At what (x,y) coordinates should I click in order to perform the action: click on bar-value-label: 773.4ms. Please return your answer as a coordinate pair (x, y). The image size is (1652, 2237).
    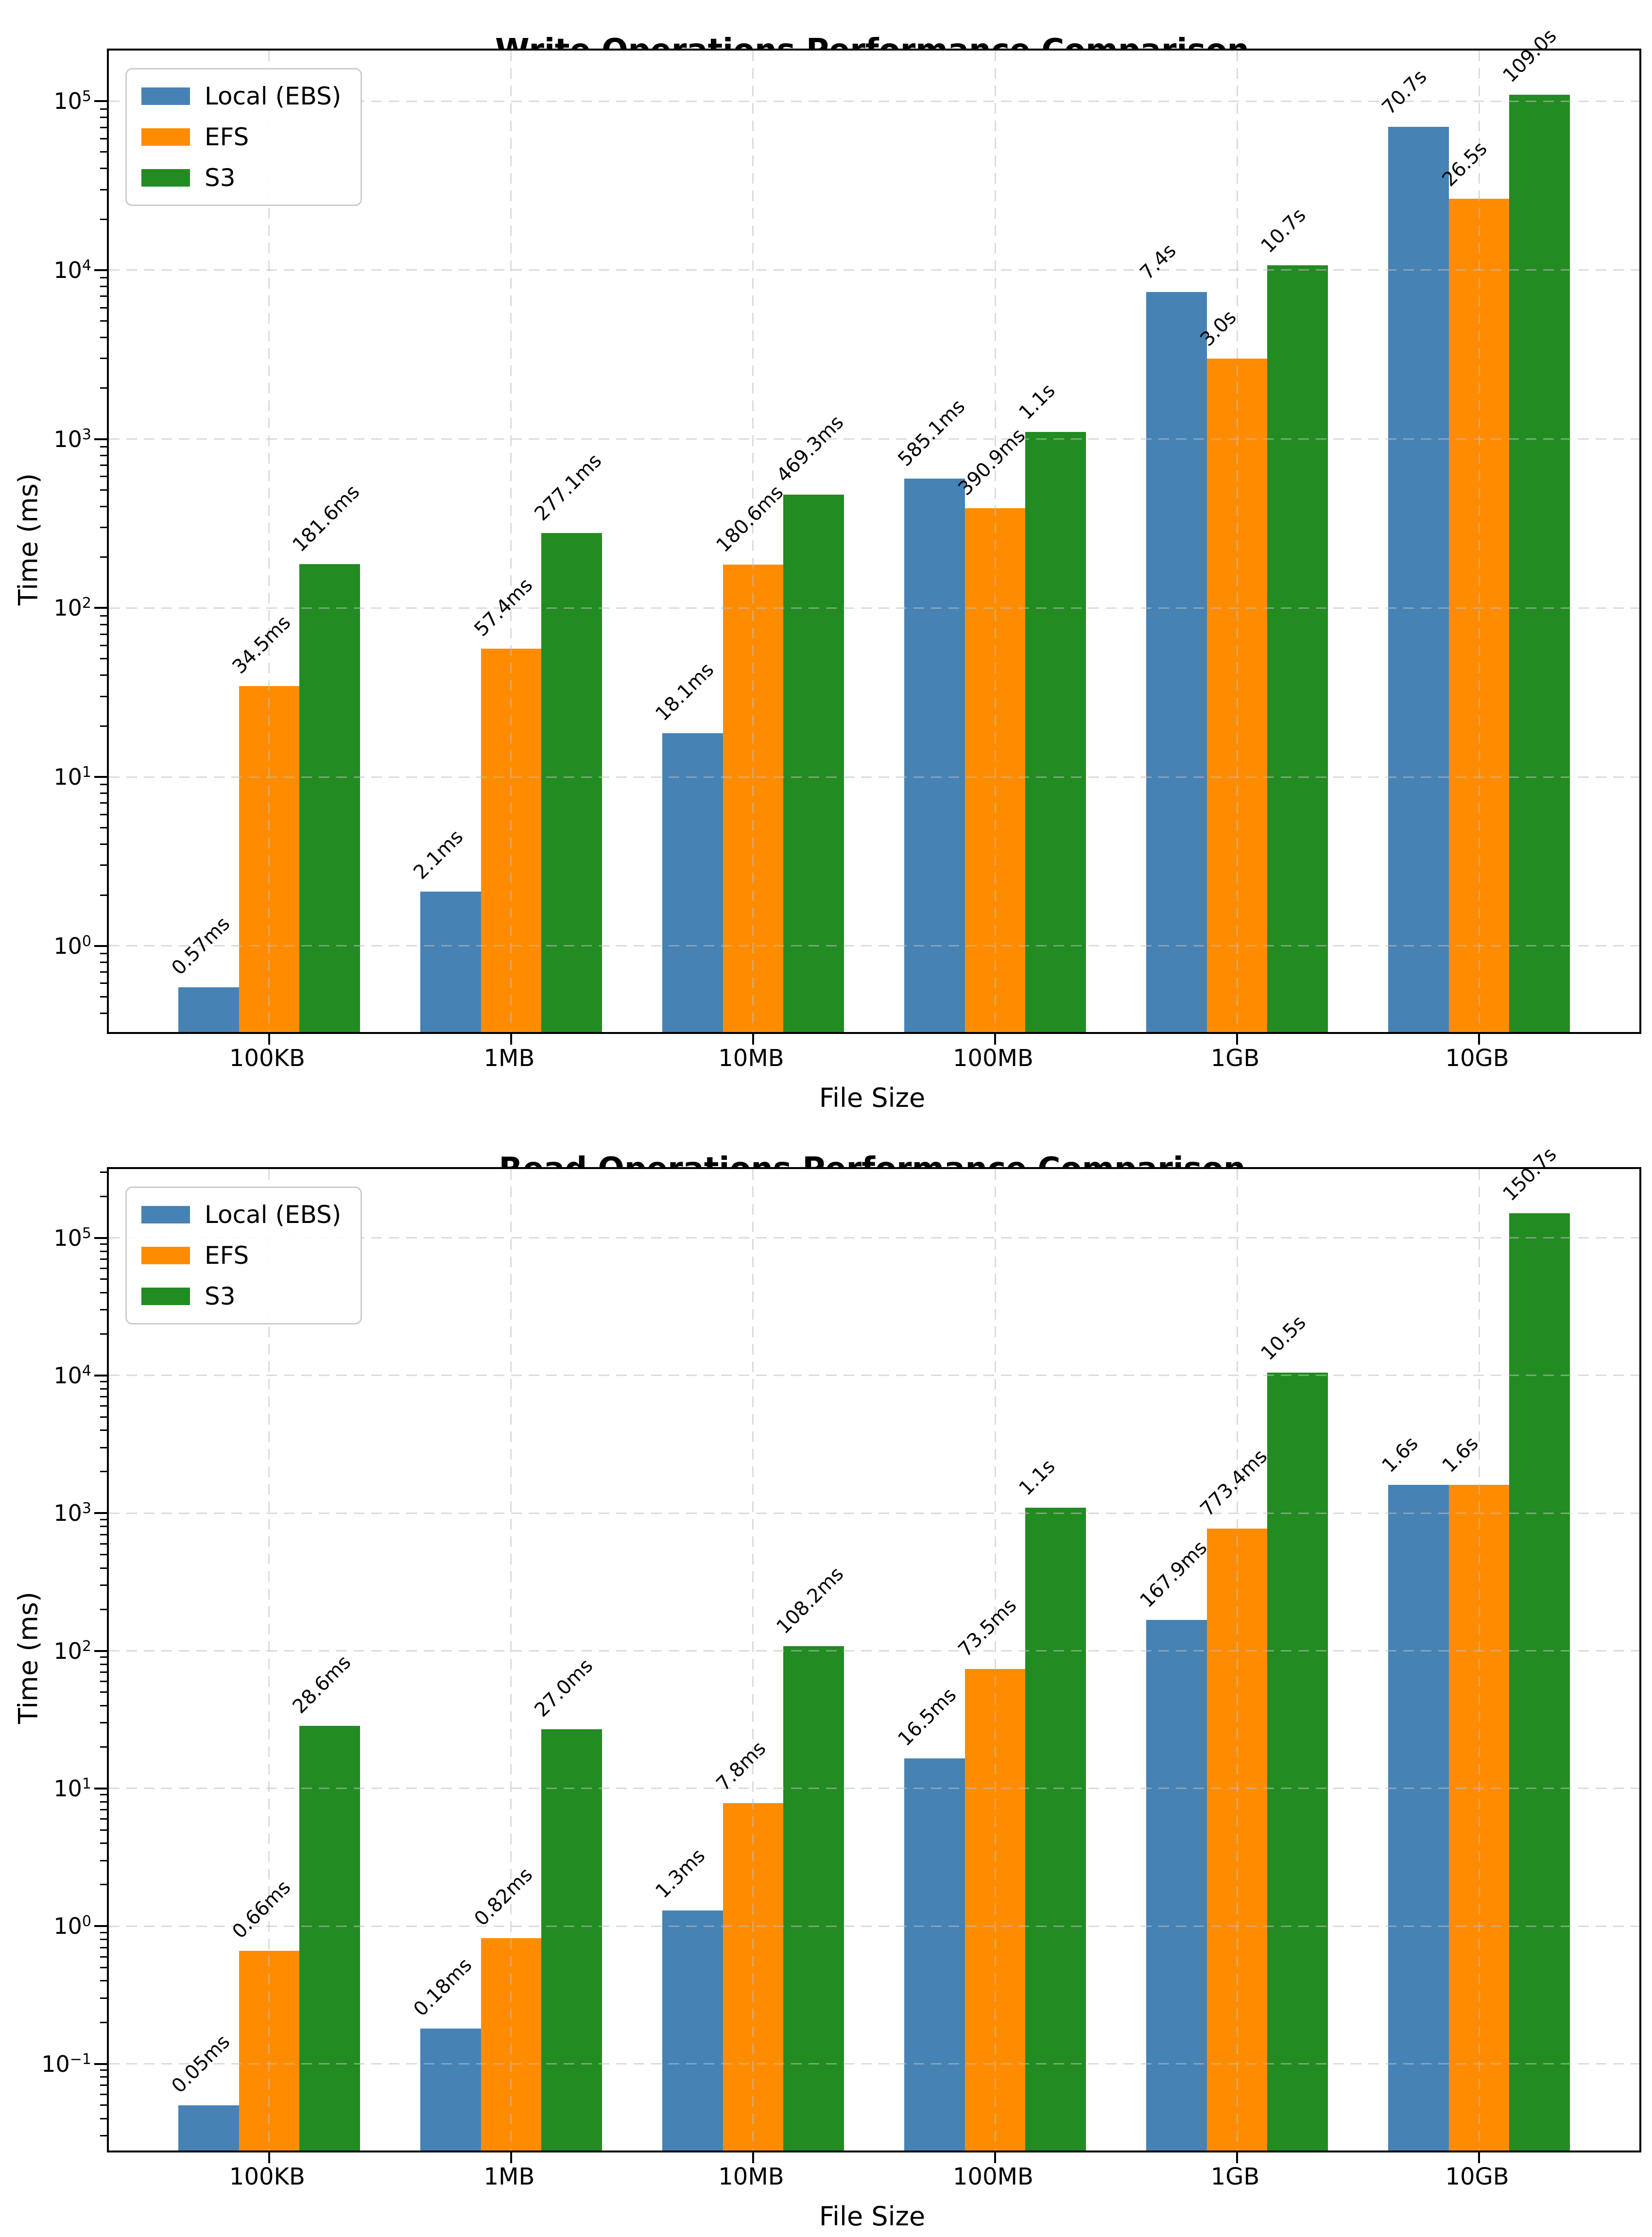
    Looking at the image, I should click on (1234, 1483).